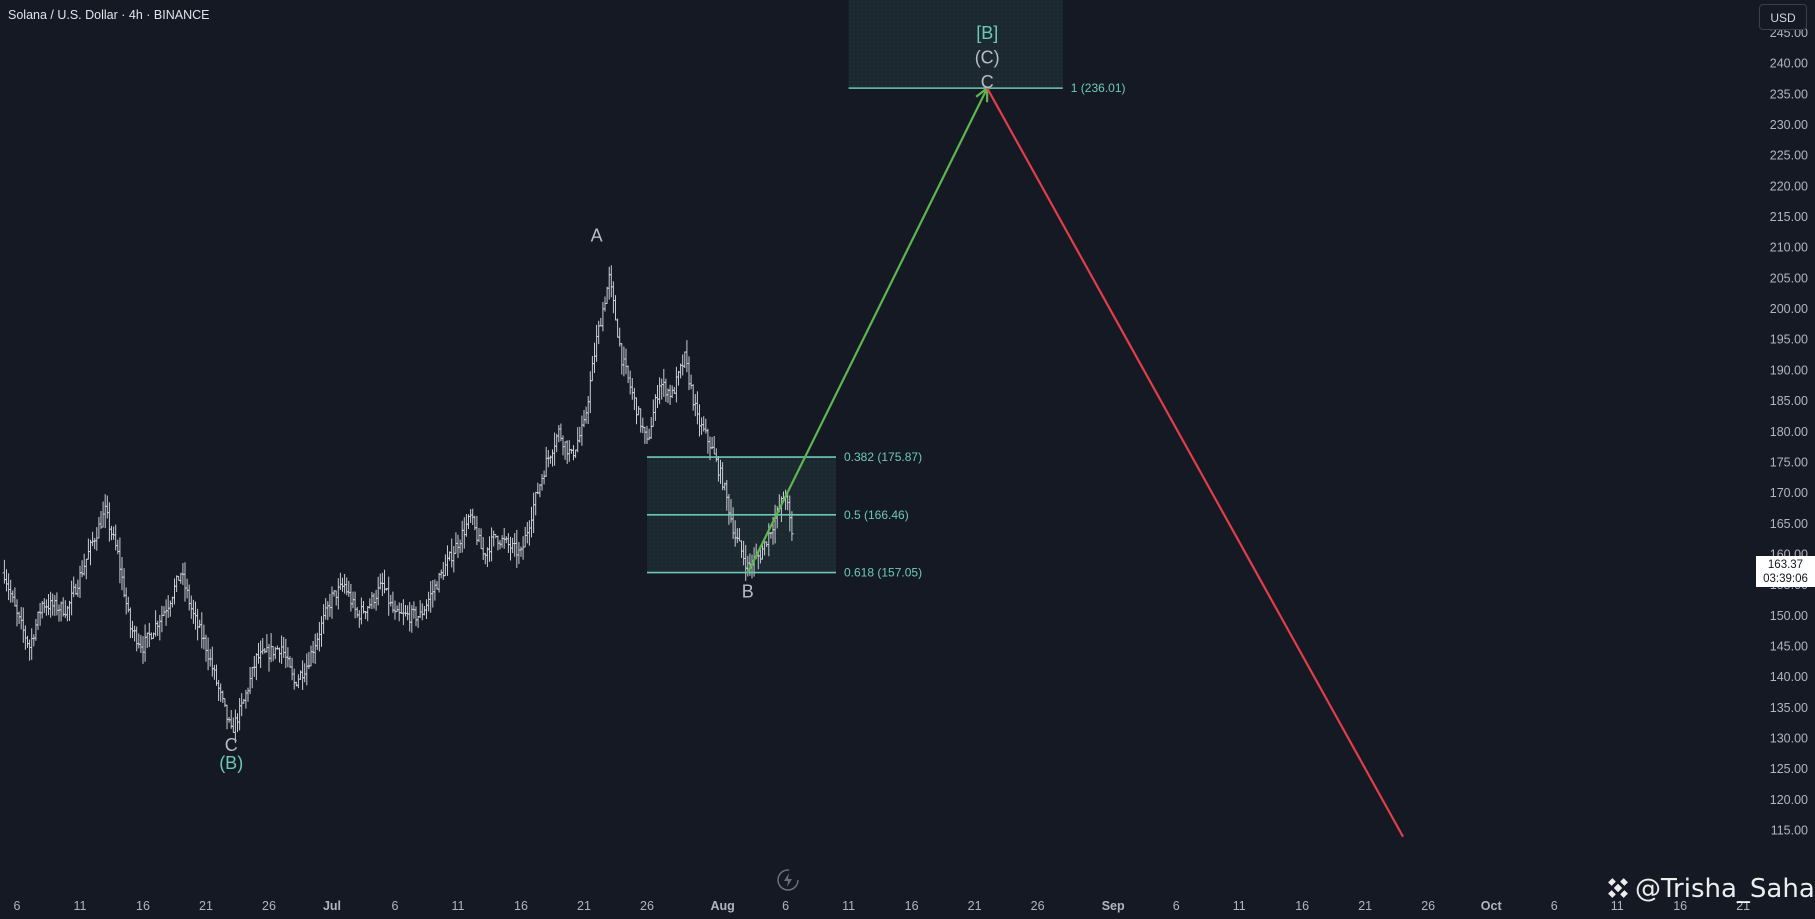  I want to click on y-axis-tick-label: 115.00, so click(1789, 831).